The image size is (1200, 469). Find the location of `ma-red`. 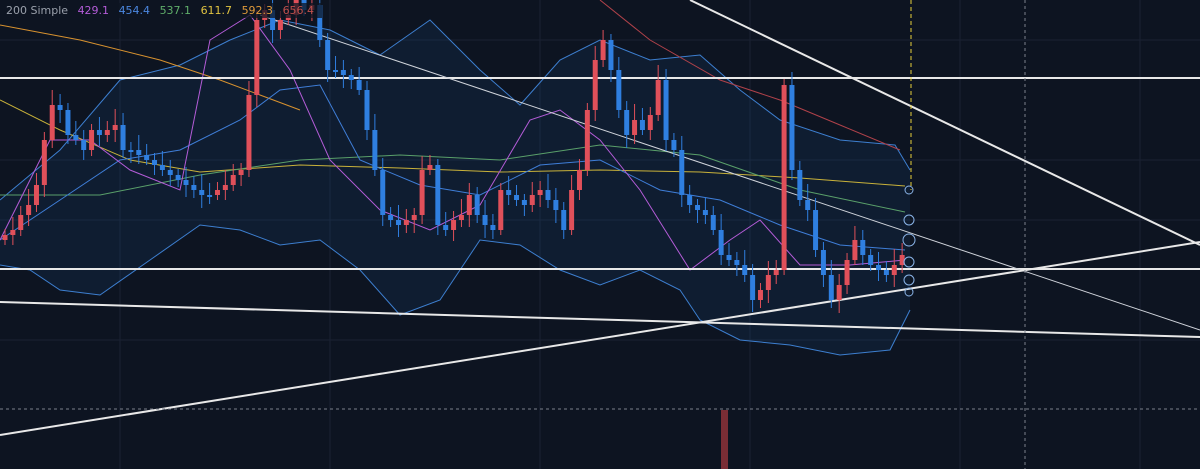

ma-red is located at coordinates (750, 75).